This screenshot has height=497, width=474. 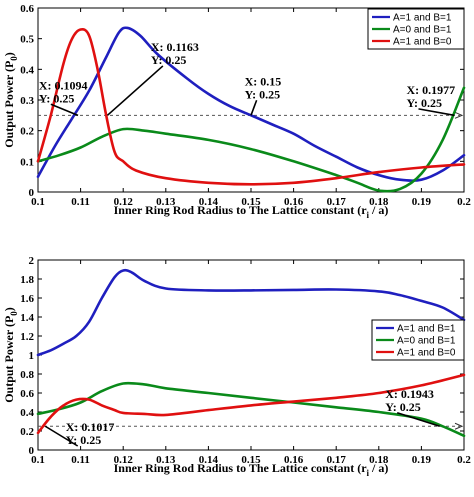 I want to click on y-tick-label: 0.3, so click(x=27, y=101).